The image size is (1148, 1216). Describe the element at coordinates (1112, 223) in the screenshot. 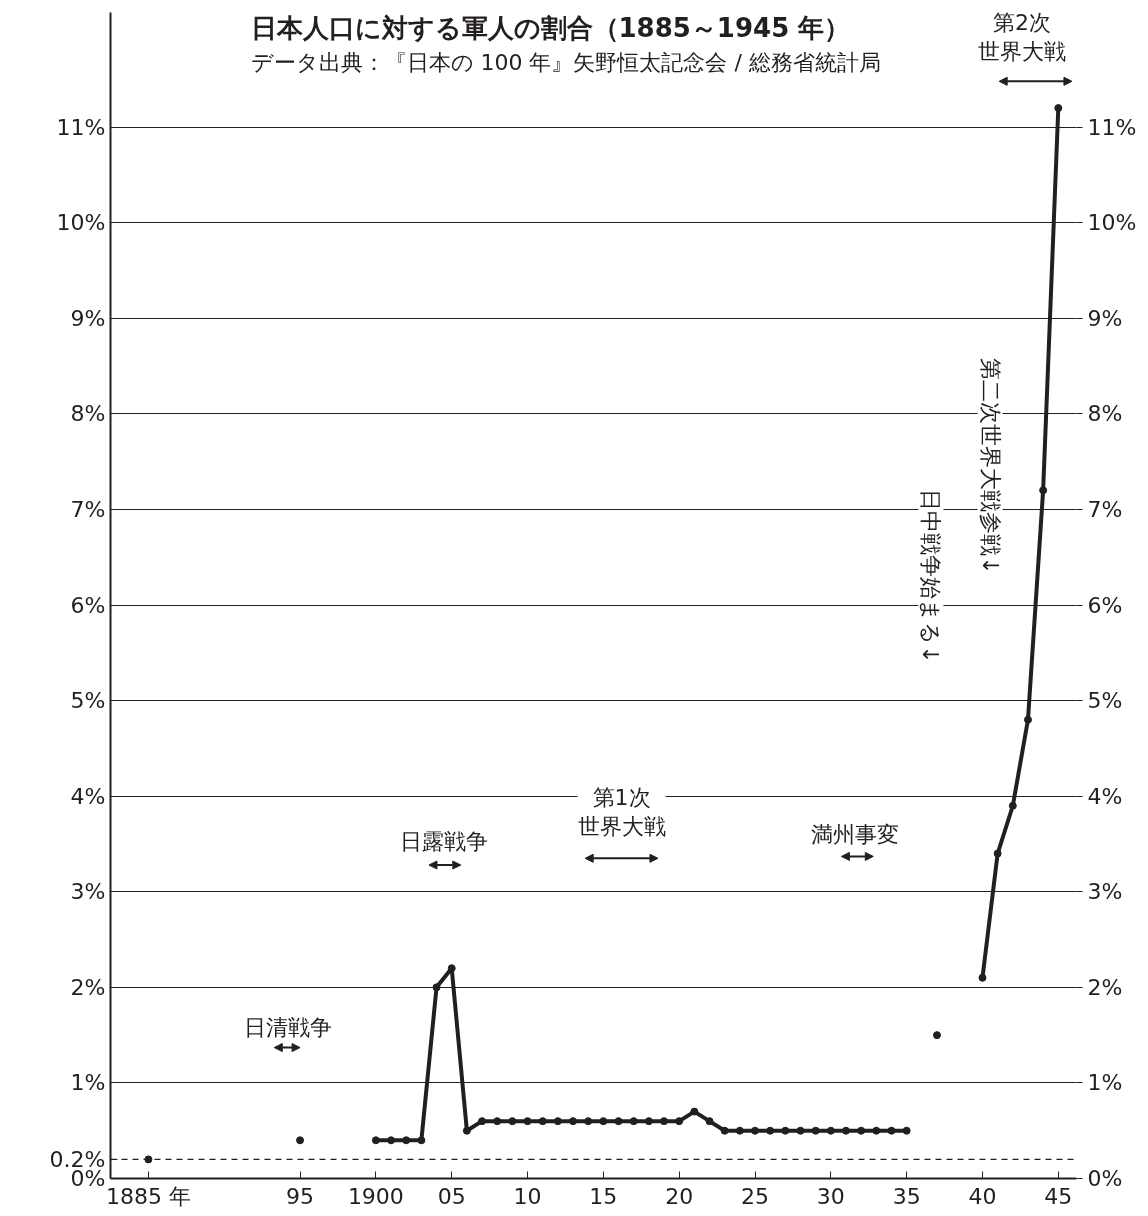

I see `y2-tick-label: 10%` at that location.